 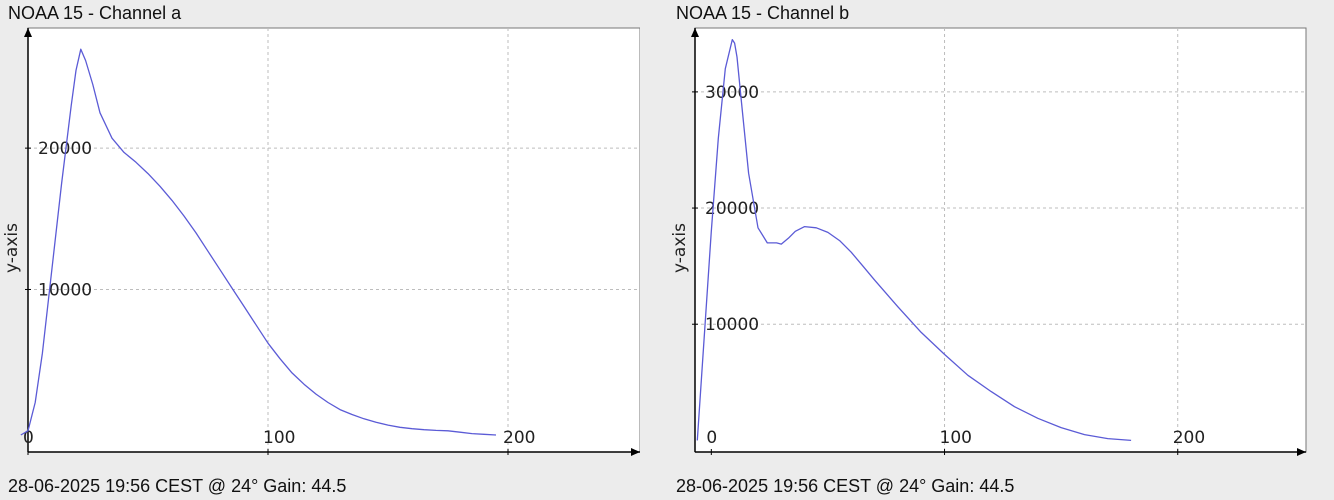 I want to click on chart-a-x-axis-arrow, so click(x=635, y=452).